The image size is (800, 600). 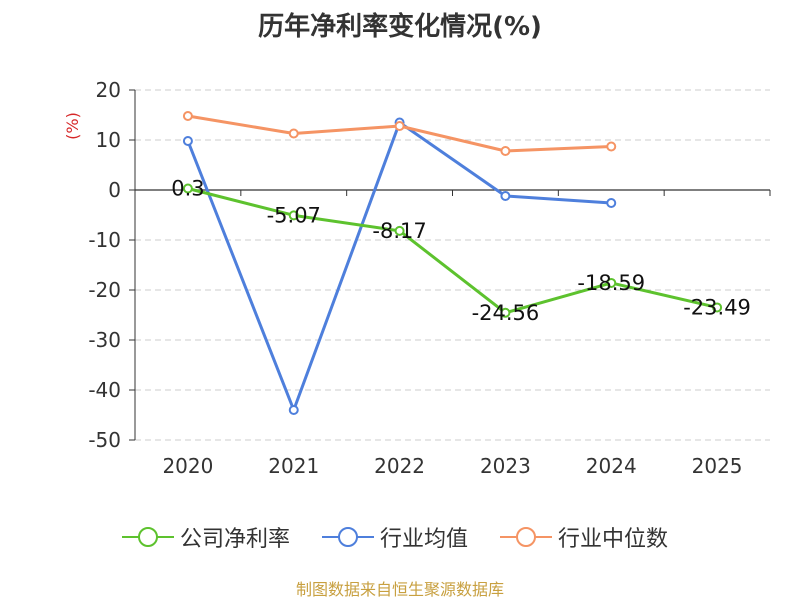 I want to click on y-tick-label: 20, so click(x=108, y=90).